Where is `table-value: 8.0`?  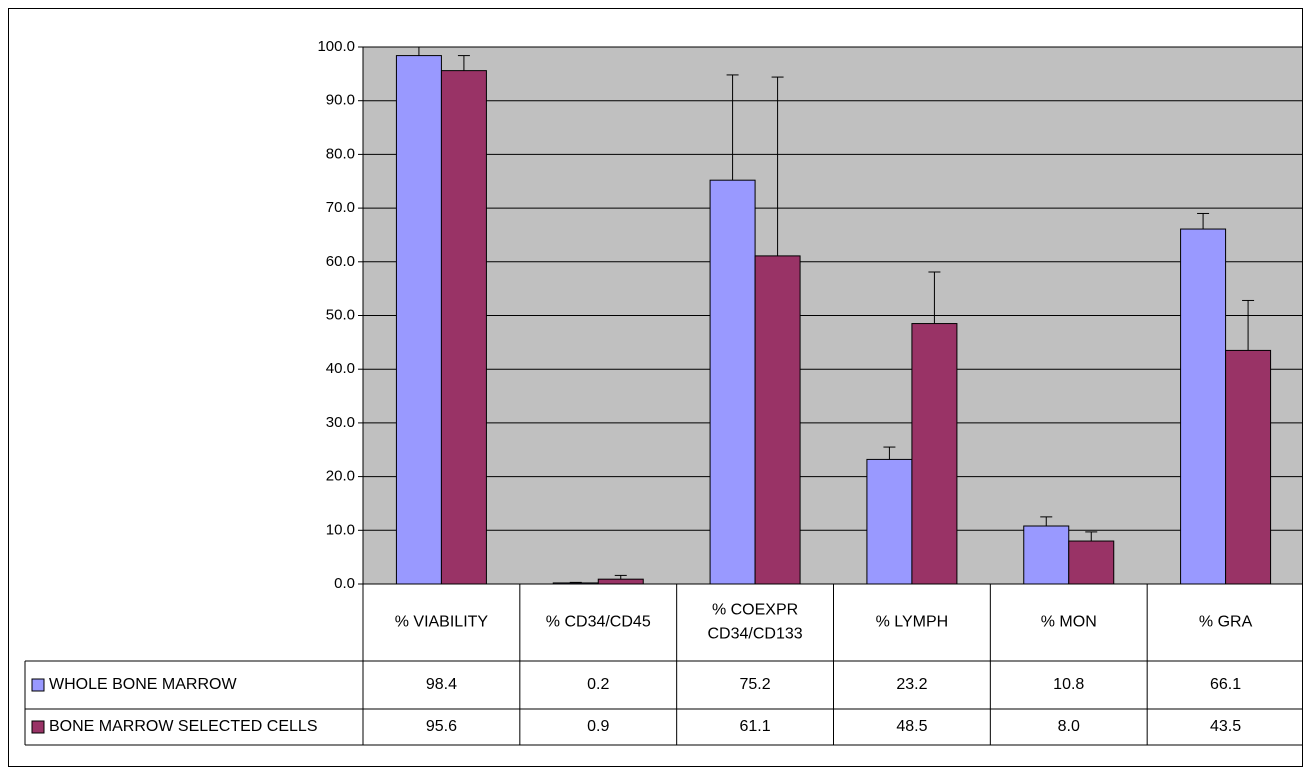
table-value: 8.0 is located at coordinates (1069, 726).